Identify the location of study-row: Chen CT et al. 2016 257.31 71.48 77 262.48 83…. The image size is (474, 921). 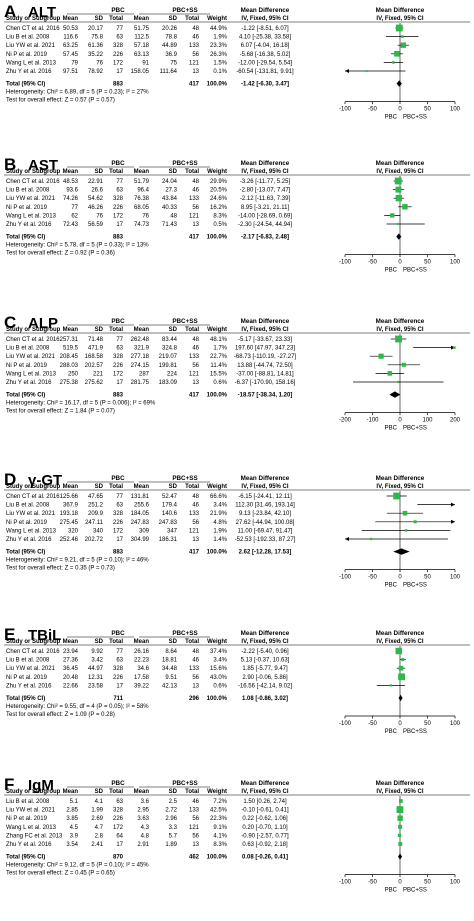
(206, 339).